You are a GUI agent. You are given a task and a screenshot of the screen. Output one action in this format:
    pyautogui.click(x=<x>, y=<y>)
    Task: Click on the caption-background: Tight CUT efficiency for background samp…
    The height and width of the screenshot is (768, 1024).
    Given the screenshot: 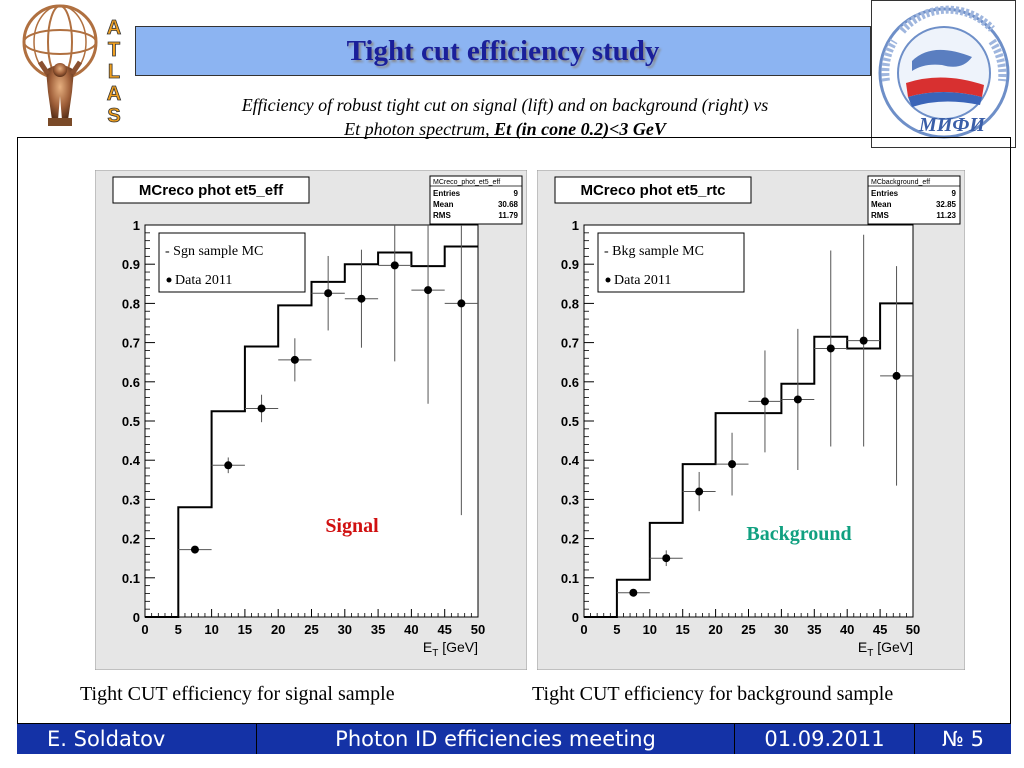 What is the action you would take?
    pyautogui.click(x=713, y=694)
    